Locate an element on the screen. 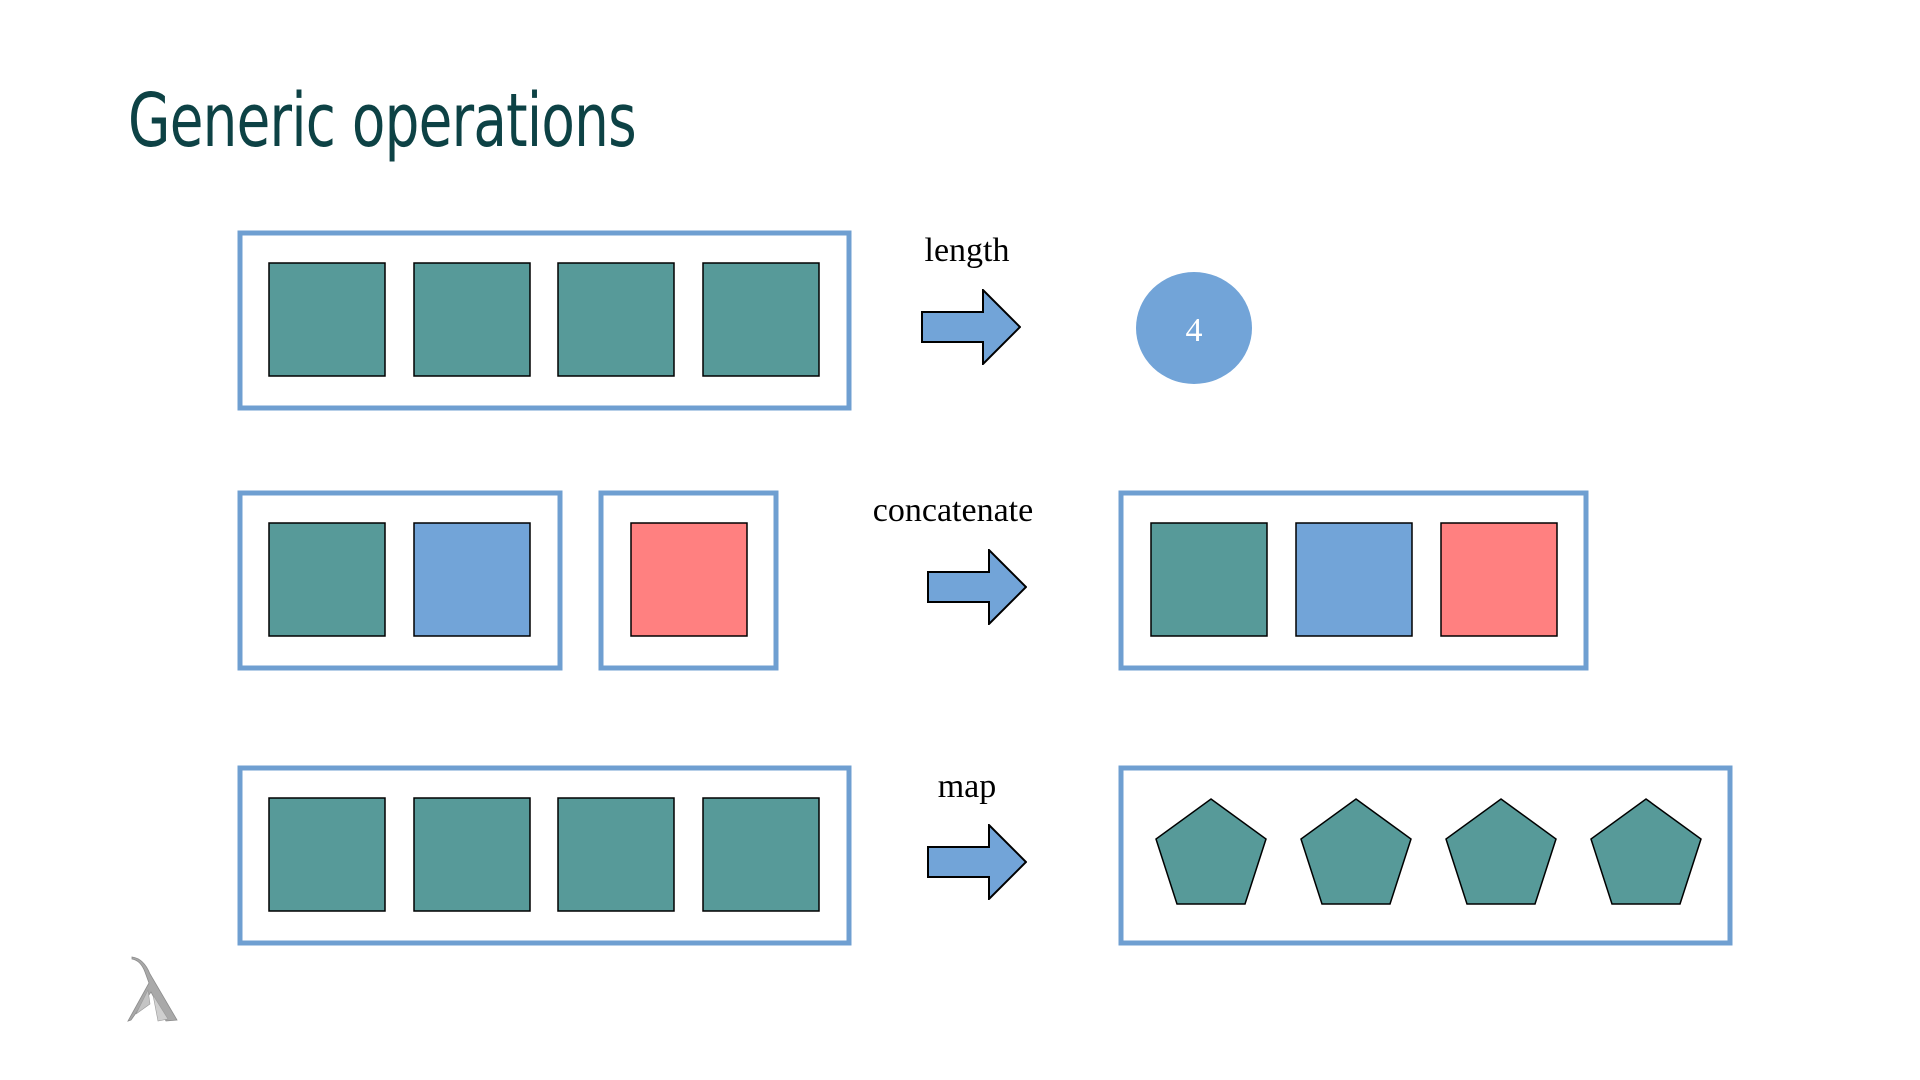  slide-title: Generic operations is located at coordinates (382, 121).